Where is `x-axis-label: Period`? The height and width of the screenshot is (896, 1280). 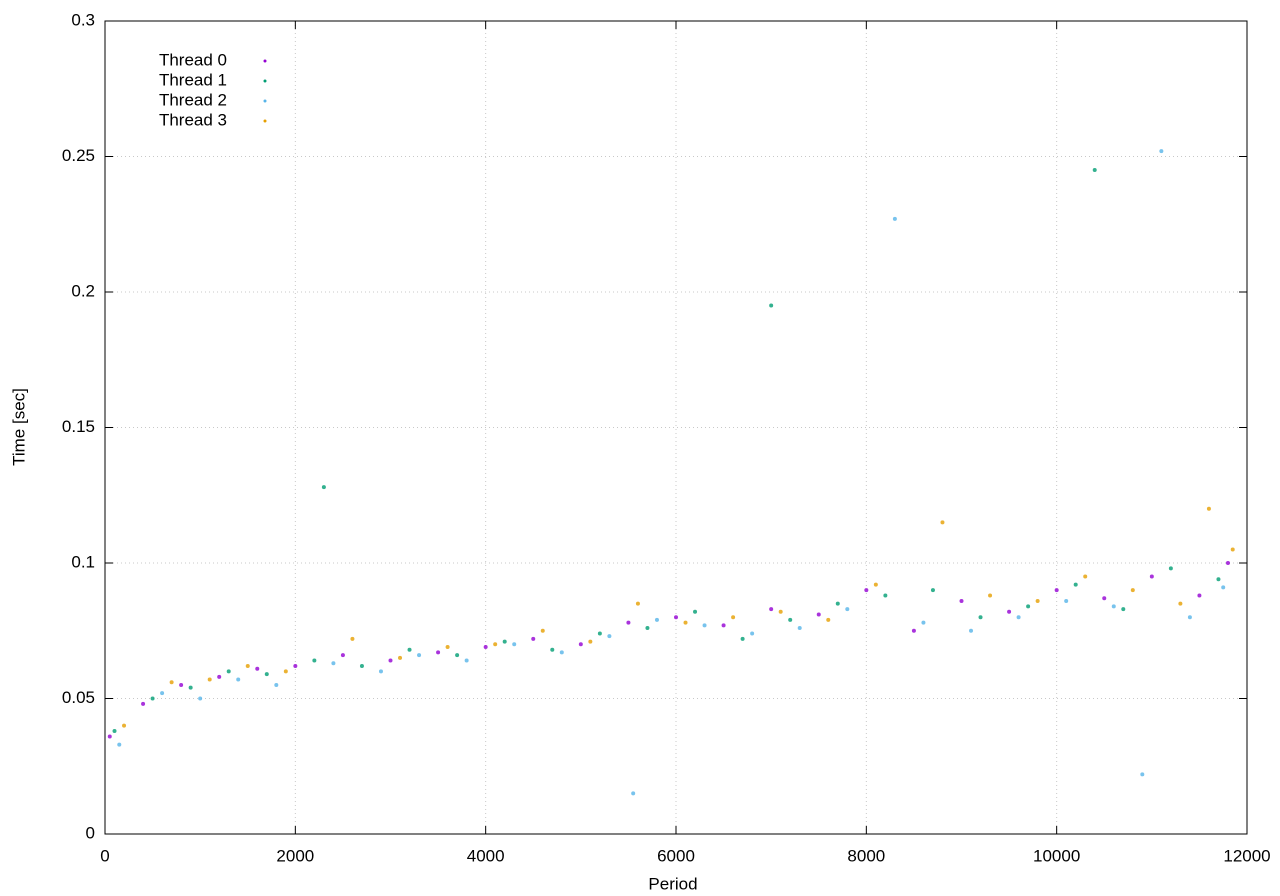
x-axis-label: Period is located at coordinates (672, 883).